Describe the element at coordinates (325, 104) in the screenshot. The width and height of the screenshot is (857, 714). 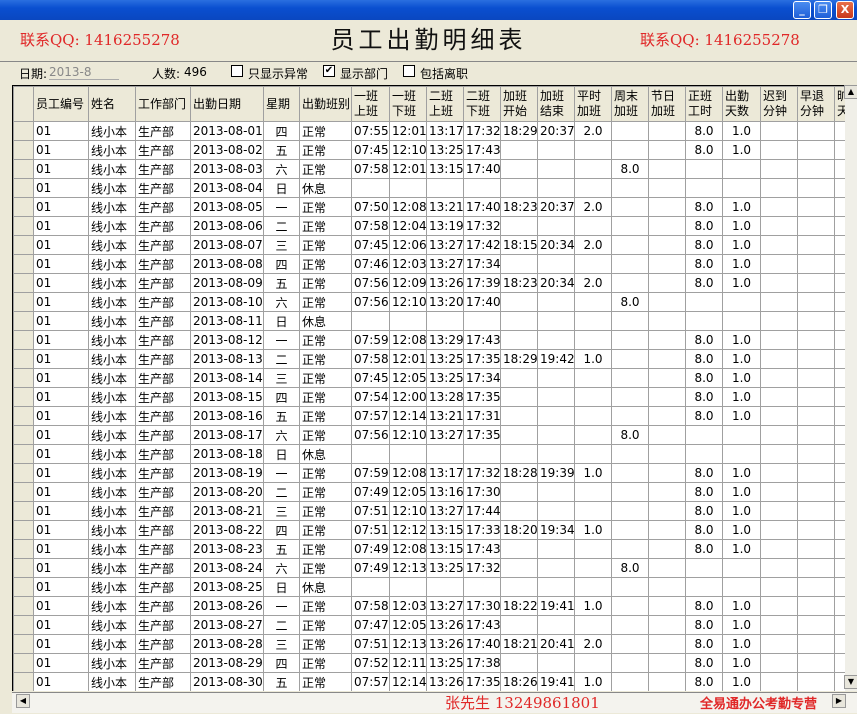
I see `column-header: 出勤班别` at that location.